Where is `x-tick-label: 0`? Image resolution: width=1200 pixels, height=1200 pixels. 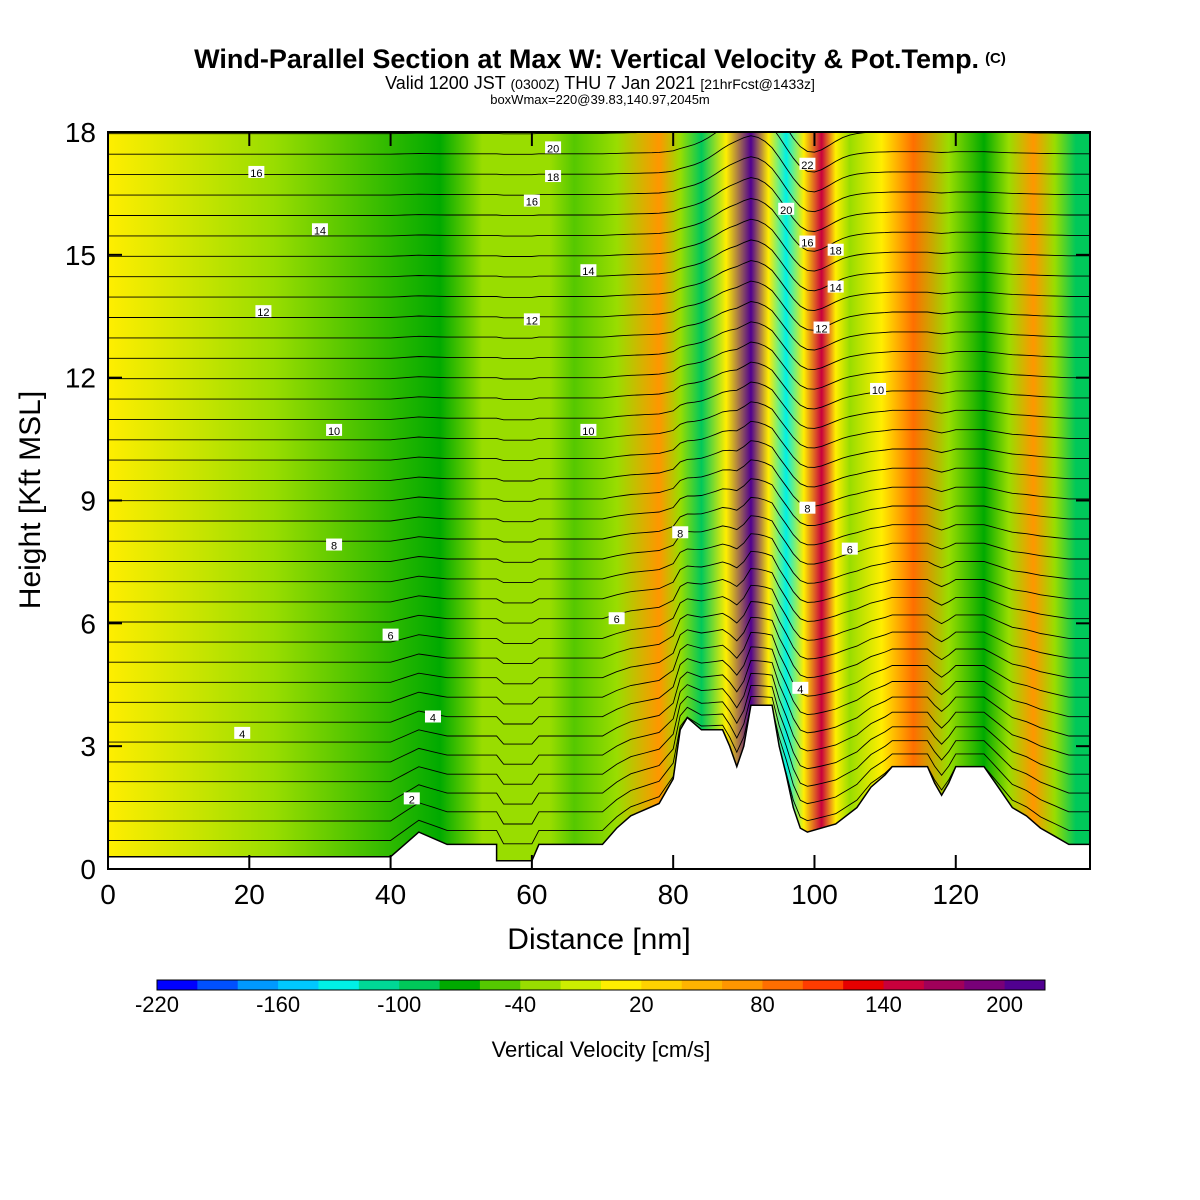
x-tick-label: 0 is located at coordinates (108, 894).